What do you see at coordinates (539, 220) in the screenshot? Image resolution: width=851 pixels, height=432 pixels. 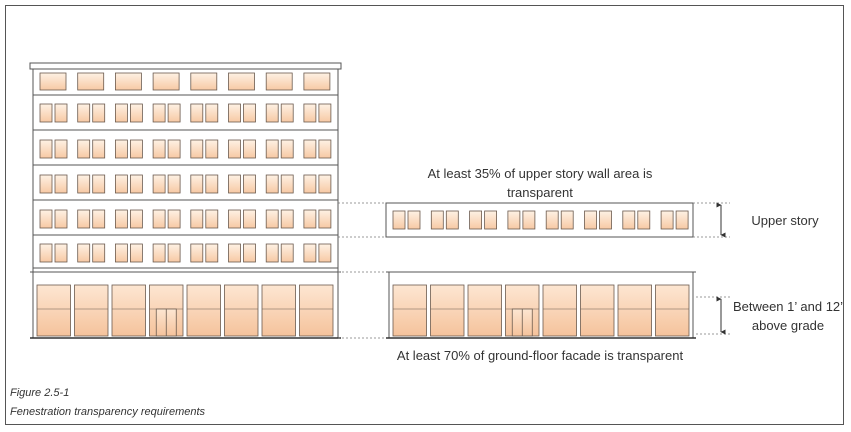 I see `upper-story-section` at bounding box center [539, 220].